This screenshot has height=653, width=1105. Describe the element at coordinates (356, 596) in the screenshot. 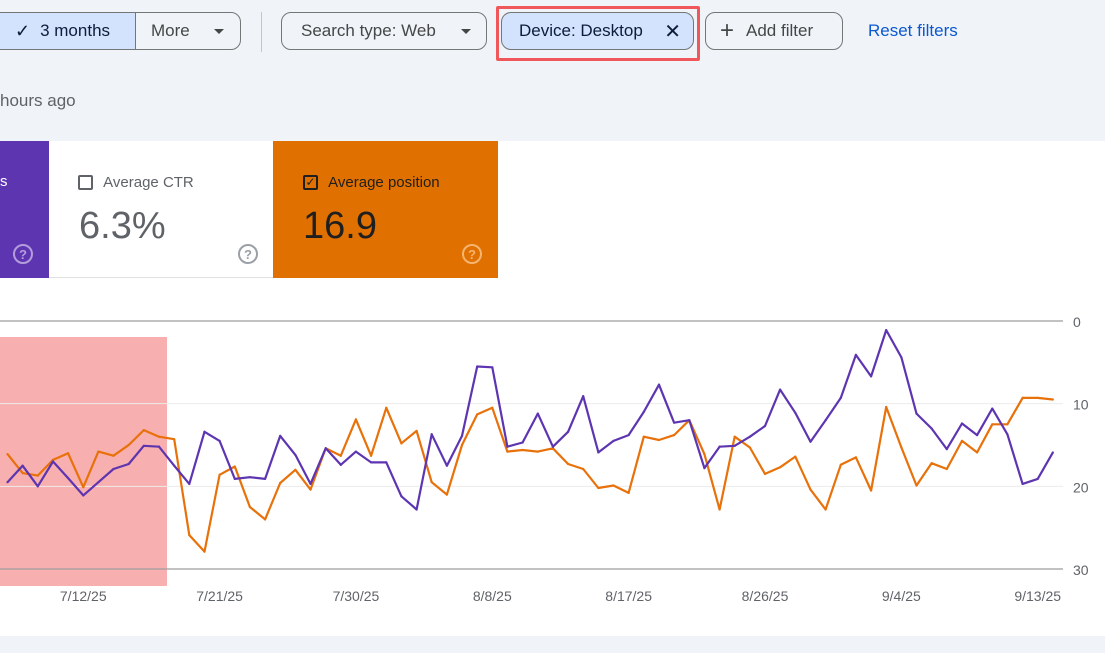

I see `x-tick-label: 7/30/25` at that location.